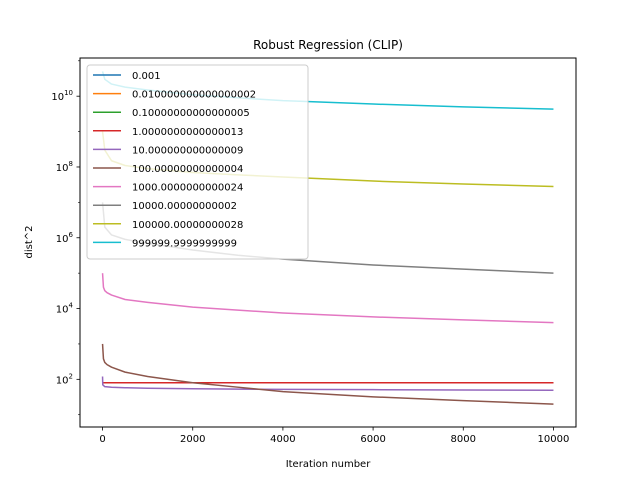  I want to click on chart-title: Robust Regression (CLIP), so click(328, 45).